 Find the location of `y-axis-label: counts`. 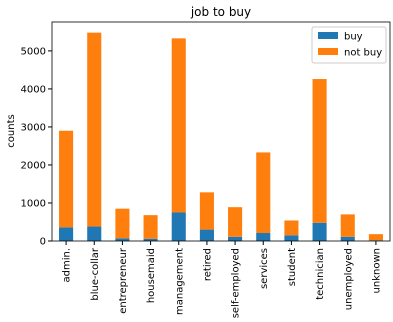

y-axis-label: counts is located at coordinates (11, 130).